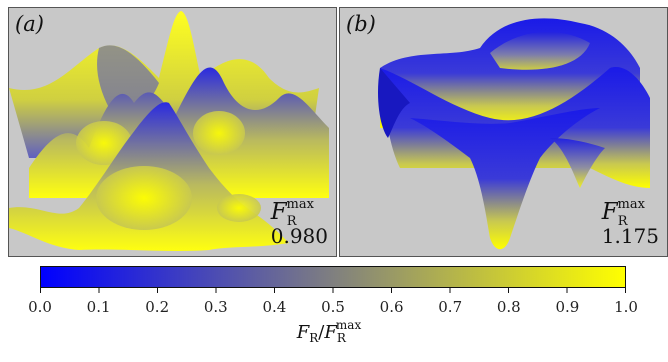  What do you see at coordinates (40, 307) in the screenshot?
I see `colorbar-tick-label: 0.0` at bounding box center [40, 307].